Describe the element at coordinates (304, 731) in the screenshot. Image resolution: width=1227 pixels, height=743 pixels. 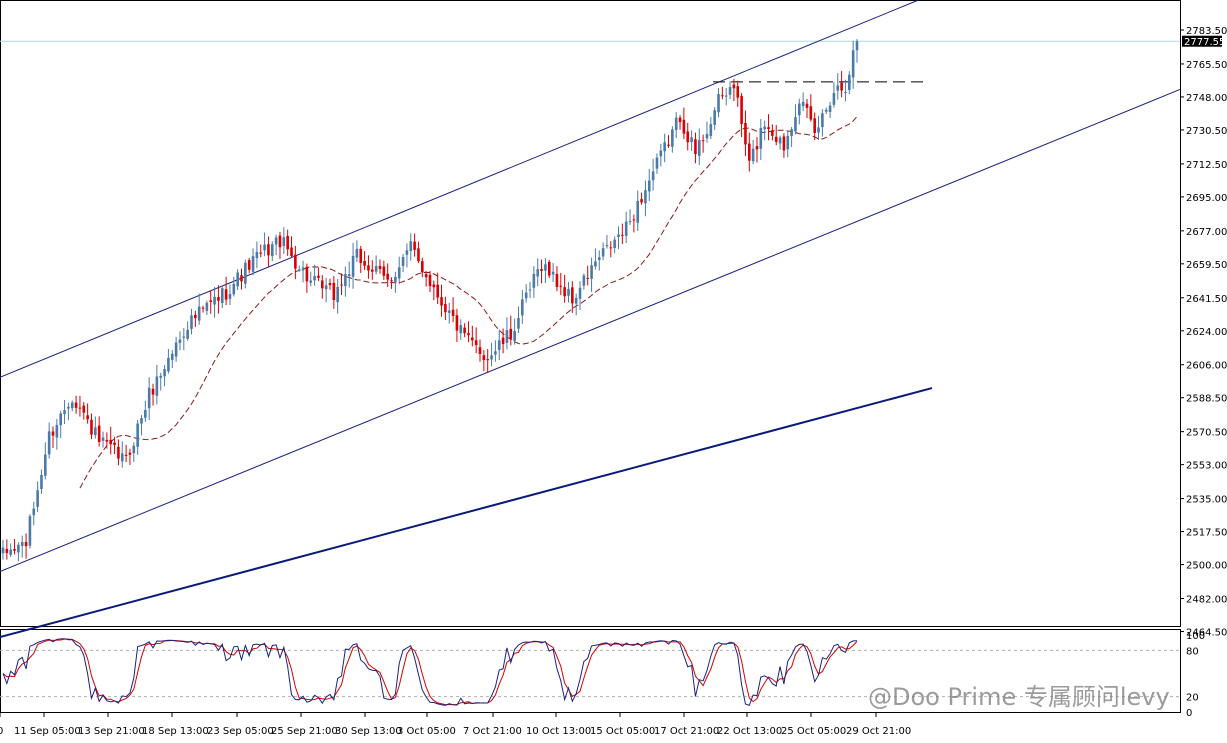
I see `time-tick-label: 25 Sep 21:00` at that location.